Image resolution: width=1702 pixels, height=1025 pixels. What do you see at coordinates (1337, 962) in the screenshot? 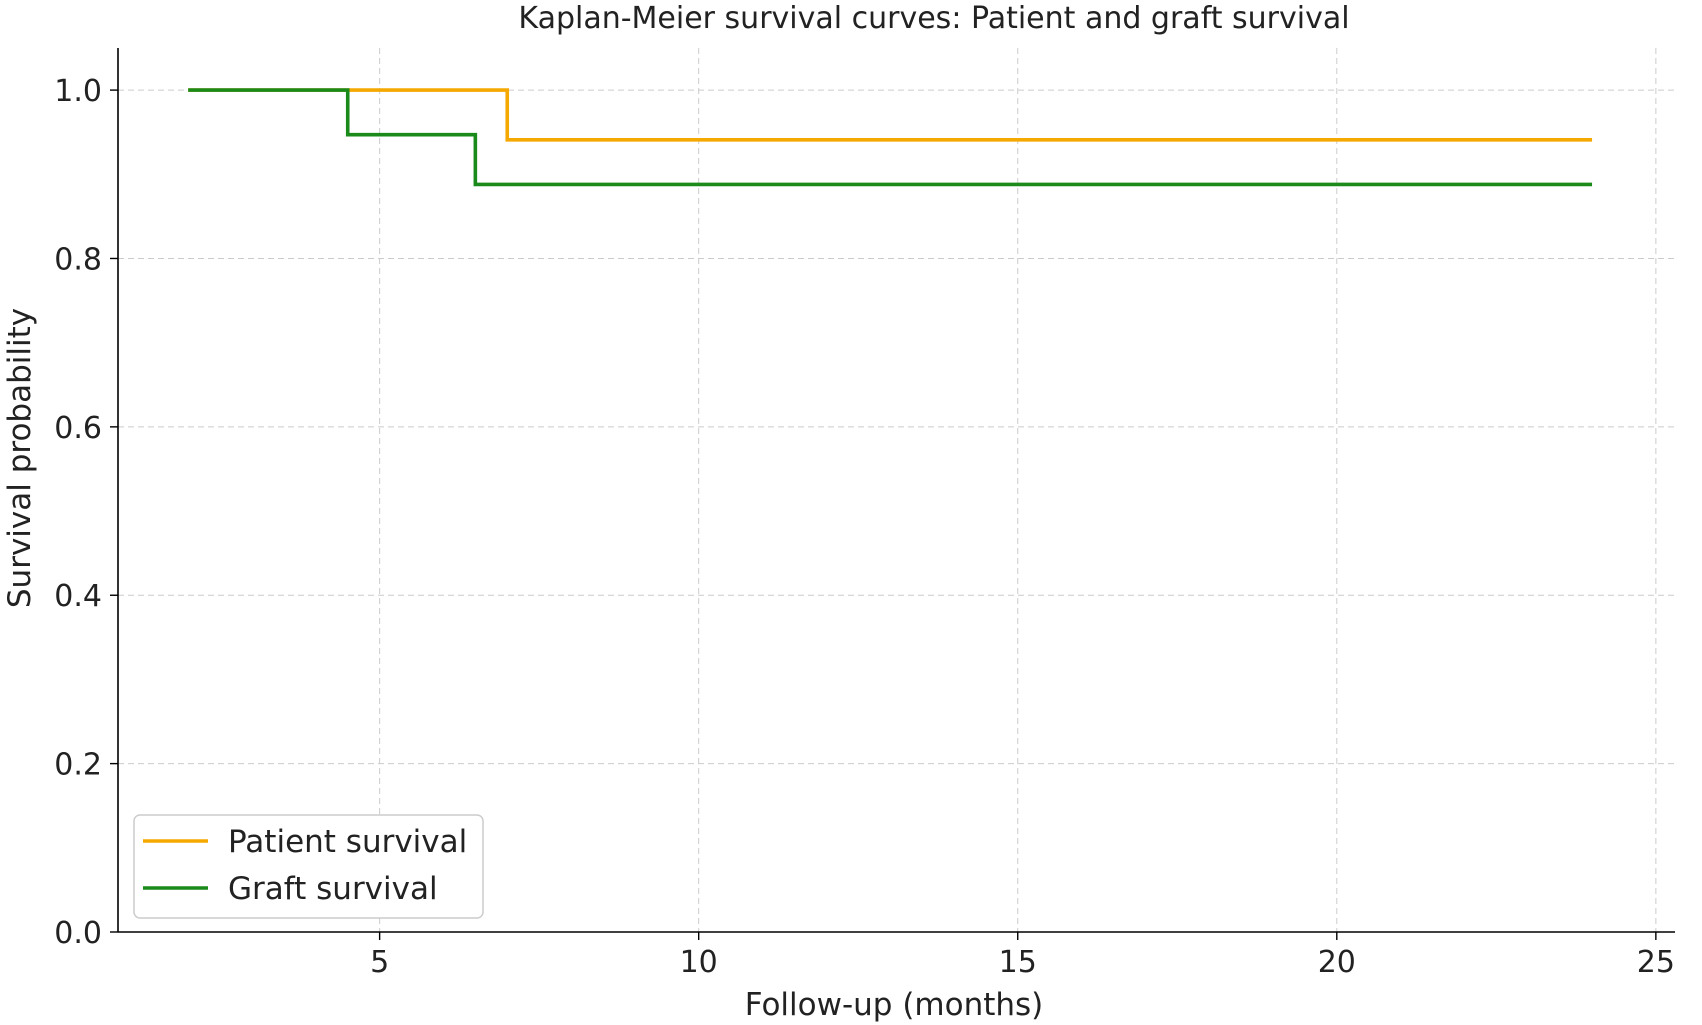
I see `x-tick-label: 20` at bounding box center [1337, 962].